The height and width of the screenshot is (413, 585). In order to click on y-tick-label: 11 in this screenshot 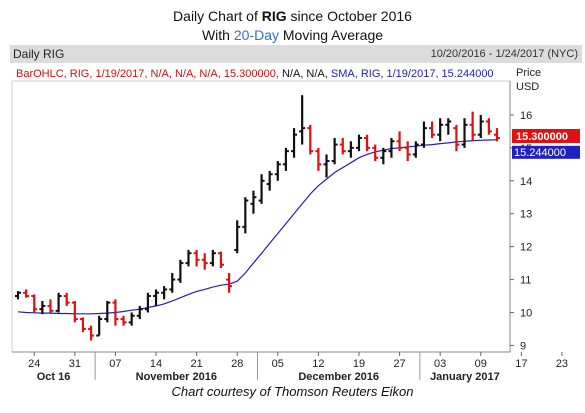, I will do `click(525, 281)`.